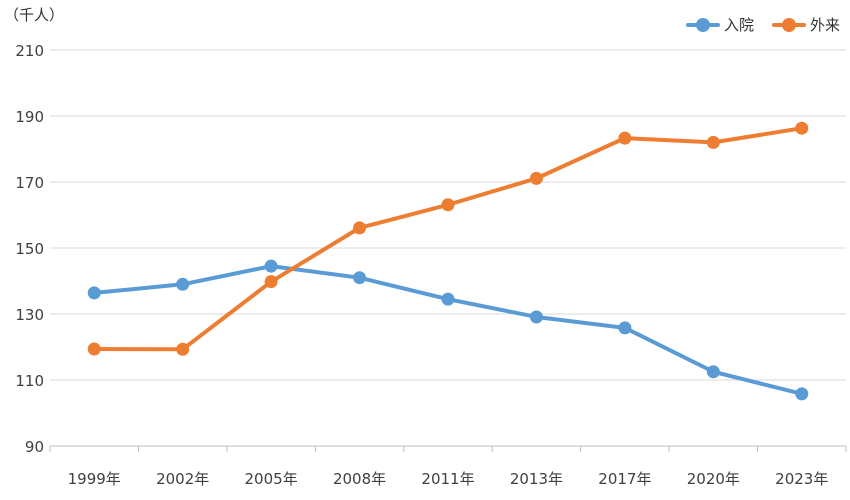 The height and width of the screenshot is (500, 850). What do you see at coordinates (271, 479) in the screenshot?
I see `x-tick-label: 2005年` at bounding box center [271, 479].